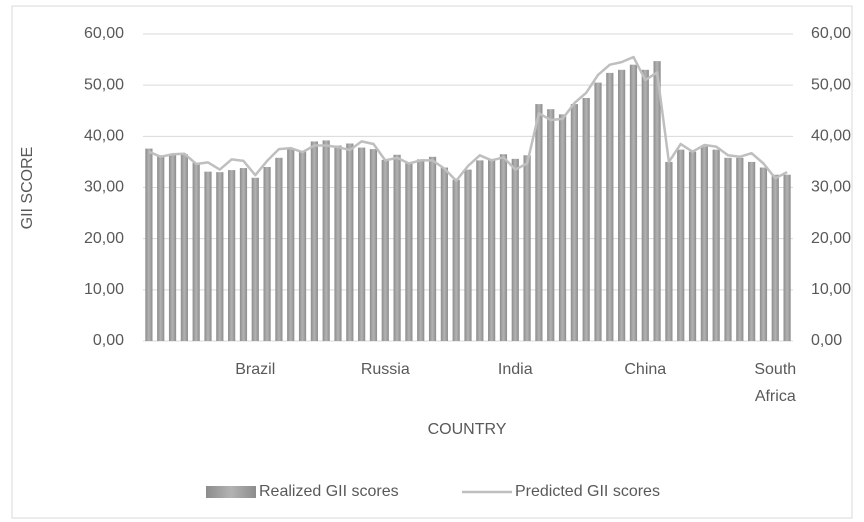  What do you see at coordinates (831, 238) in the screenshot?
I see `y2-tick-label: 20,00` at bounding box center [831, 238].